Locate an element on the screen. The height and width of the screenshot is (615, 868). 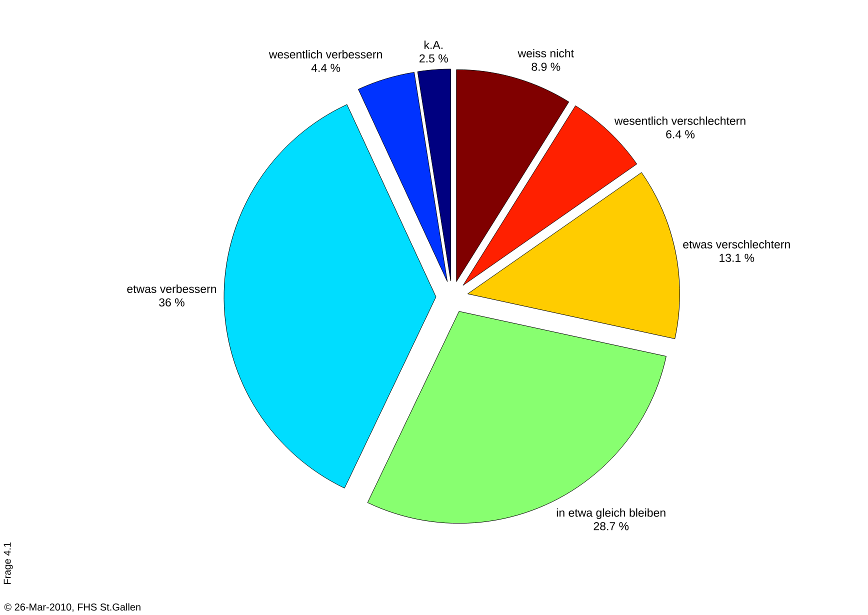
data-label: 6.4 % is located at coordinates (680, 134).